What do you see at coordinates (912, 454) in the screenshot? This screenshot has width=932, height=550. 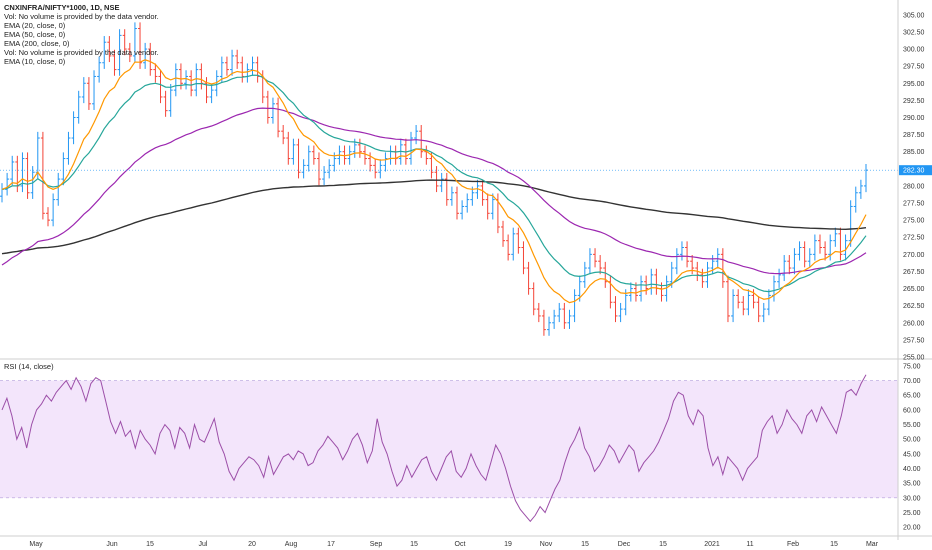 I see `rsi-tick-label: 45.00` at bounding box center [912, 454].